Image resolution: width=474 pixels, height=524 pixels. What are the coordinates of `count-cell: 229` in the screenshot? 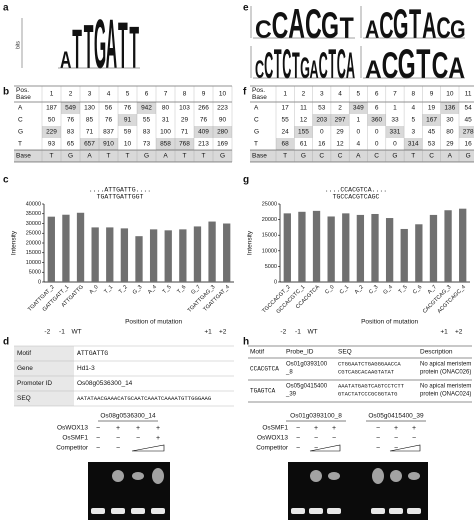 It's located at (51, 132).